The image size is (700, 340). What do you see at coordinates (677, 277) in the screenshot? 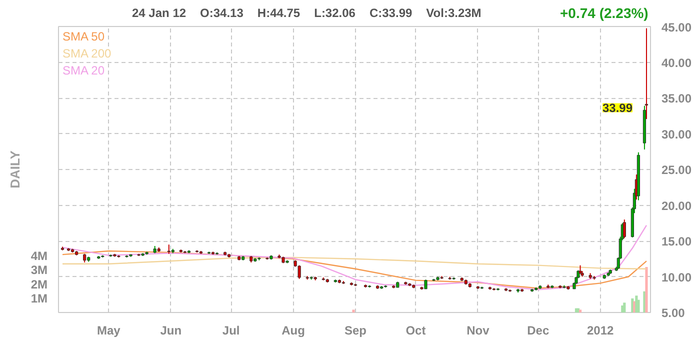
I see `y-tick-label: 10.00` at bounding box center [677, 277].